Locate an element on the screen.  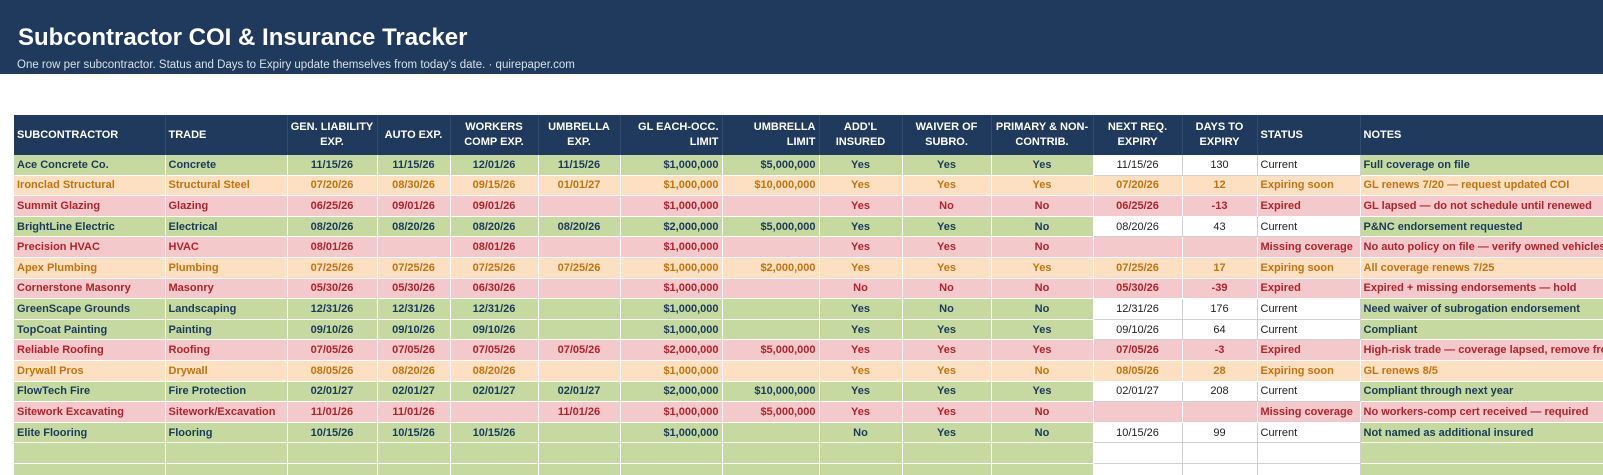
cell-auto-exp: 08/30/26 is located at coordinates (414, 186).